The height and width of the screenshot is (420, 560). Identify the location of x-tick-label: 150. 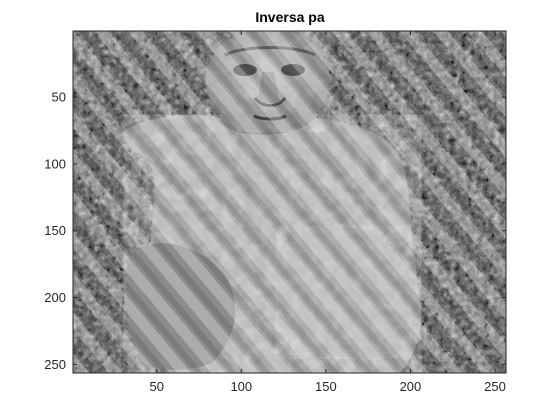
(326, 386).